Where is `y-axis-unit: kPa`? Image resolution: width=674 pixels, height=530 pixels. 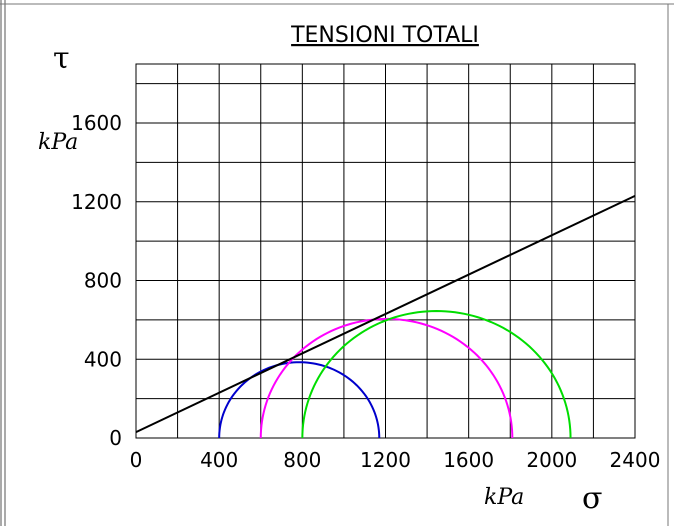 y-axis-unit: kPa is located at coordinates (58, 142).